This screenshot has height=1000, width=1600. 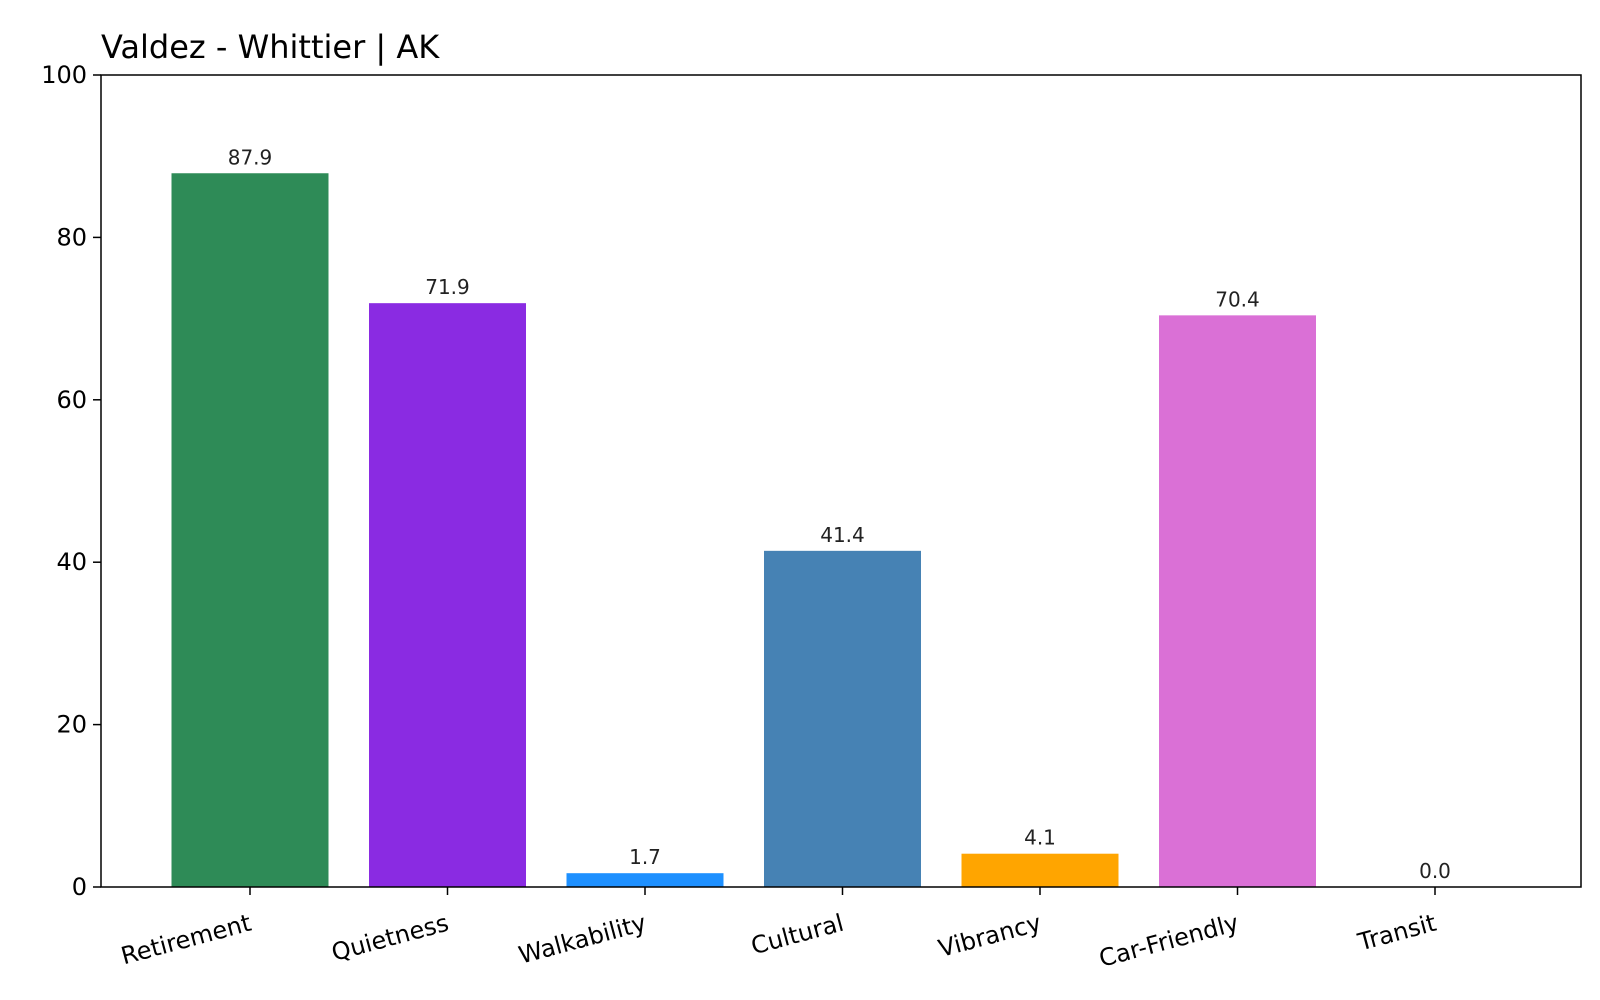 What do you see at coordinates (71, 481) in the screenshot?
I see `y-axis: 0 20 40 60 80 100` at bounding box center [71, 481].